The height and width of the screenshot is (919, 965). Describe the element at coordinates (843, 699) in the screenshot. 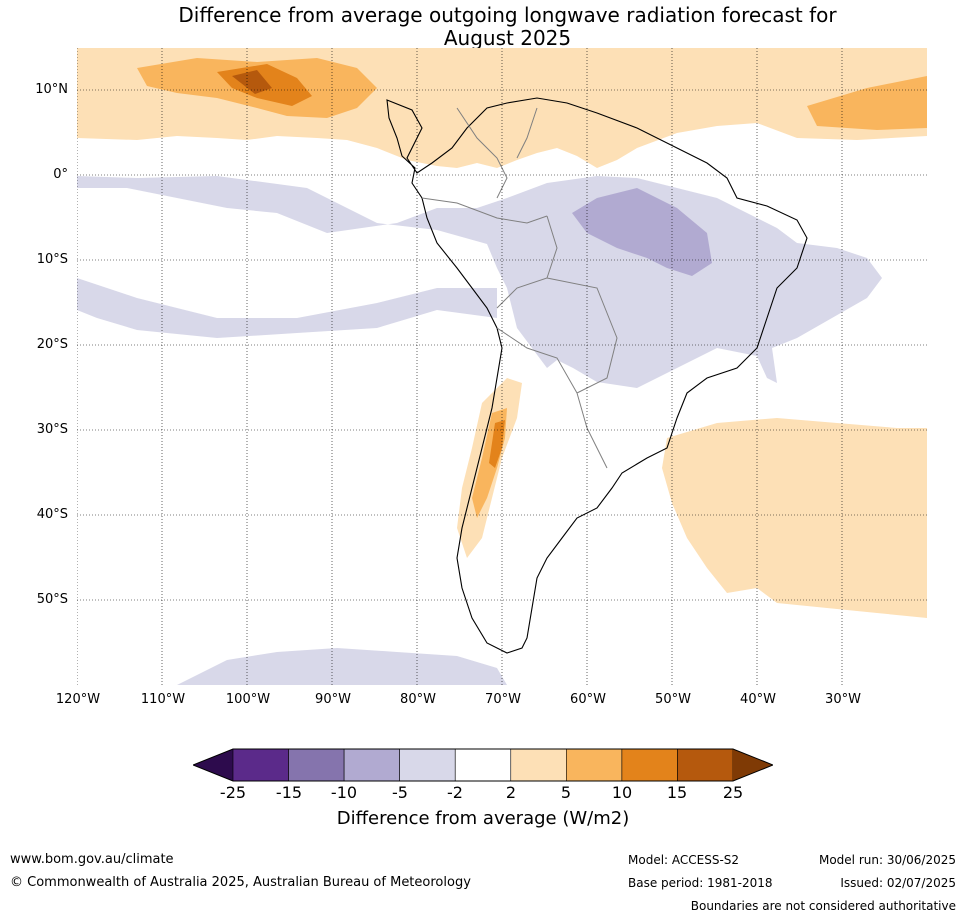

I see `lon-label-30w: 30°W` at that location.